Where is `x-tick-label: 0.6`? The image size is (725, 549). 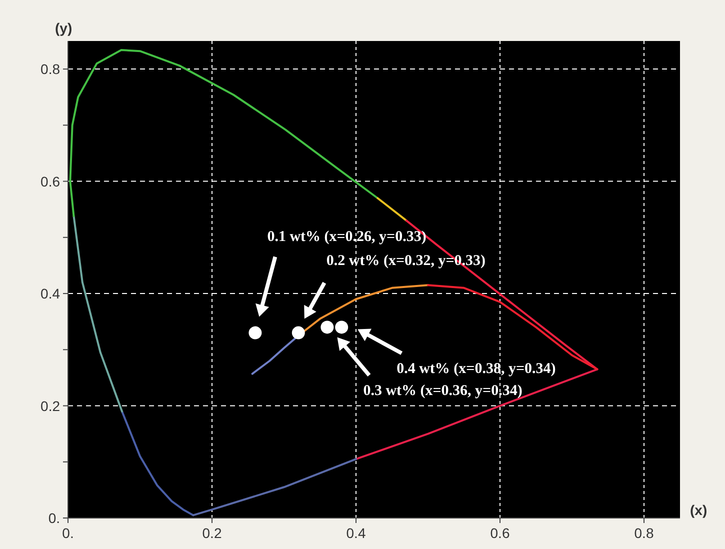 x-tick-label: 0.6 is located at coordinates (500, 533).